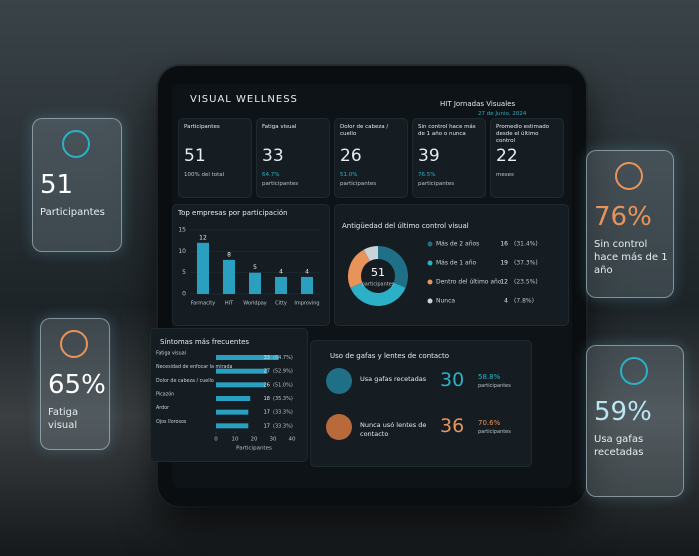 The image size is (699, 556). Describe the element at coordinates (182, 230) in the screenshot. I see `y-tick-label: 15` at that location.